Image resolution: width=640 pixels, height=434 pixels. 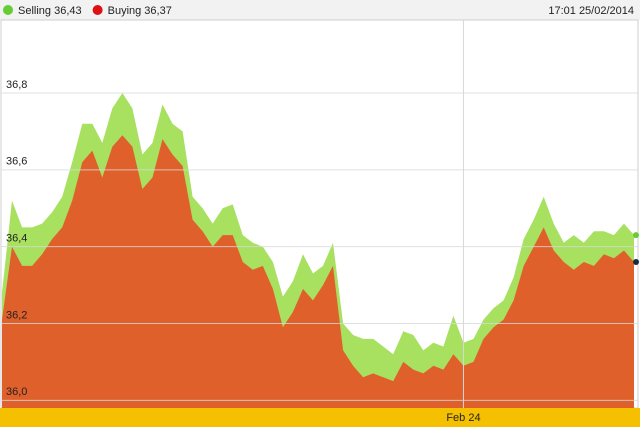 I want to click on y-tick-label: 36,0, so click(x=16, y=392).